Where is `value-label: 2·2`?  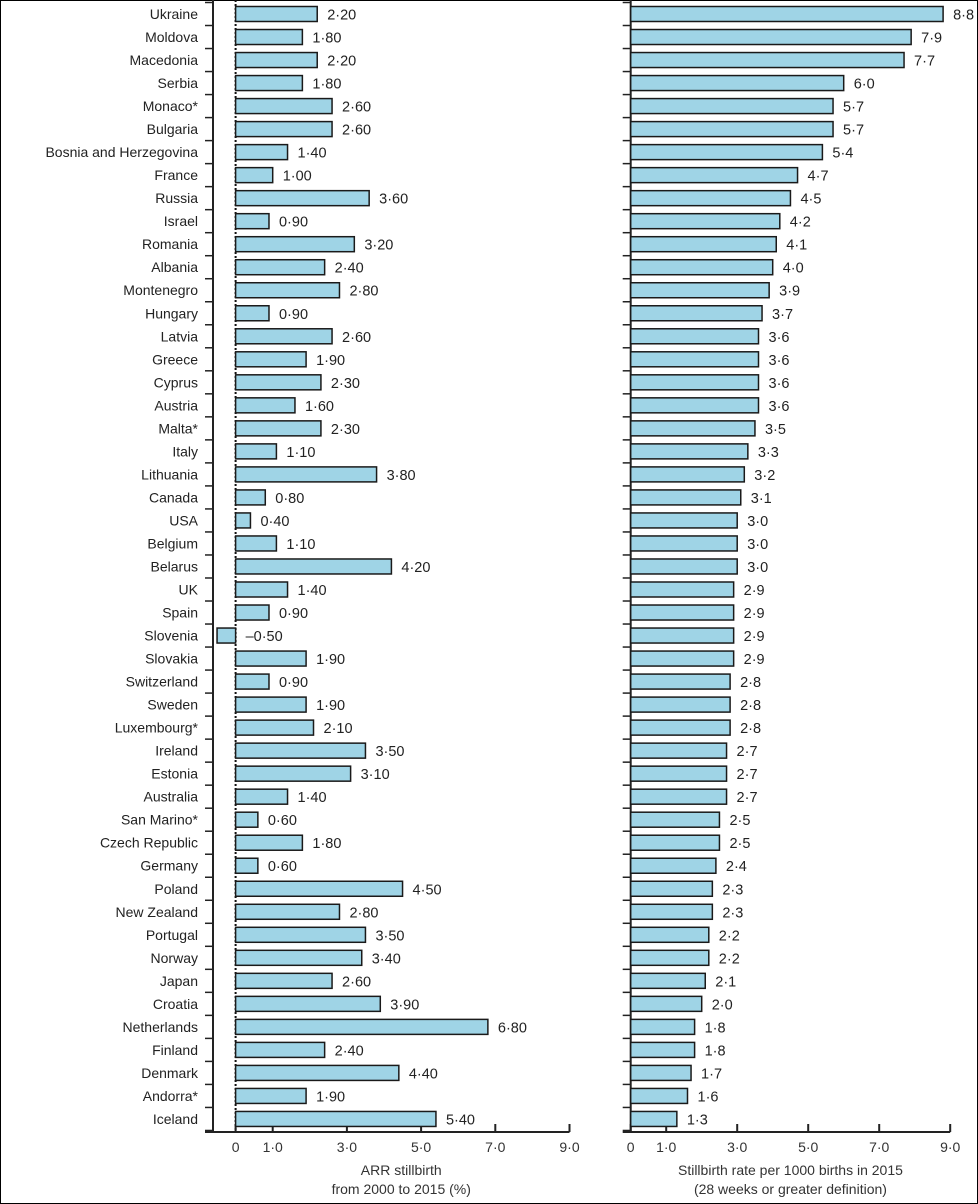
value-label: 2·2 is located at coordinates (729, 959).